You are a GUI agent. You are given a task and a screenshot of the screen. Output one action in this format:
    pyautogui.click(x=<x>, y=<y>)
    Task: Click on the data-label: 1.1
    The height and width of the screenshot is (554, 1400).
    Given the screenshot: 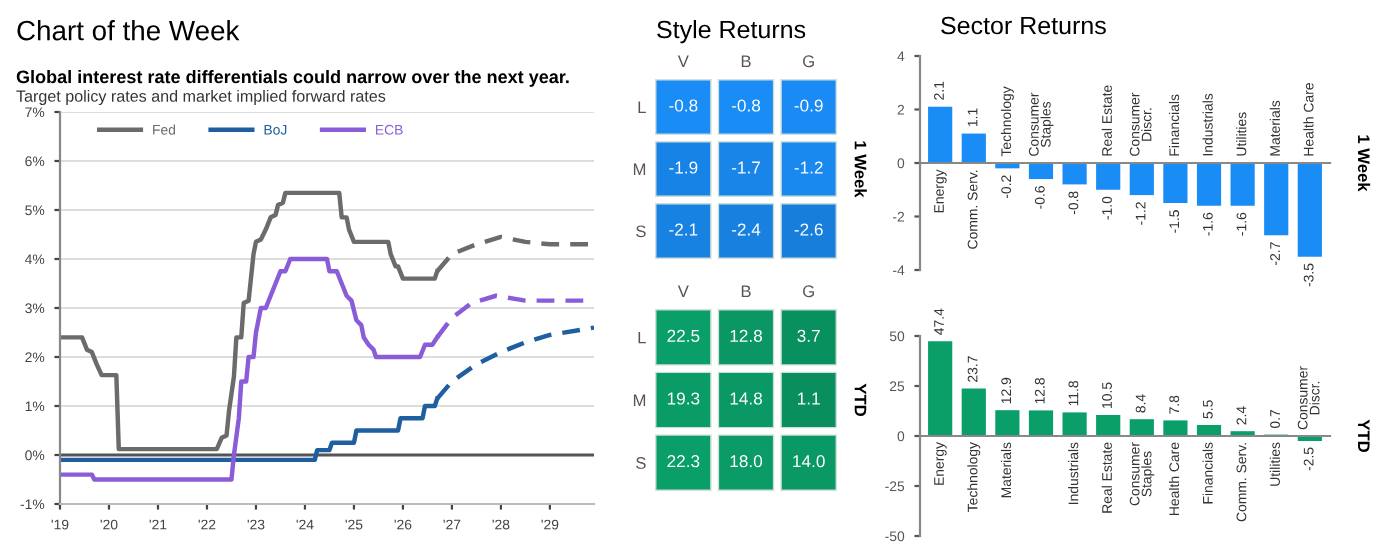 What is the action you would take?
    pyautogui.click(x=809, y=398)
    